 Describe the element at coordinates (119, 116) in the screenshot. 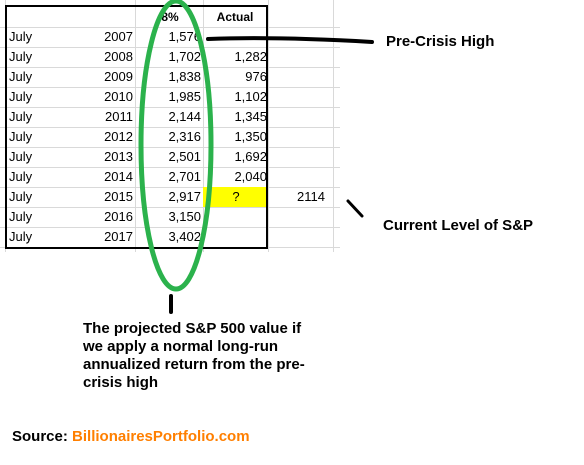

I see `cell-year: 2011` at that location.